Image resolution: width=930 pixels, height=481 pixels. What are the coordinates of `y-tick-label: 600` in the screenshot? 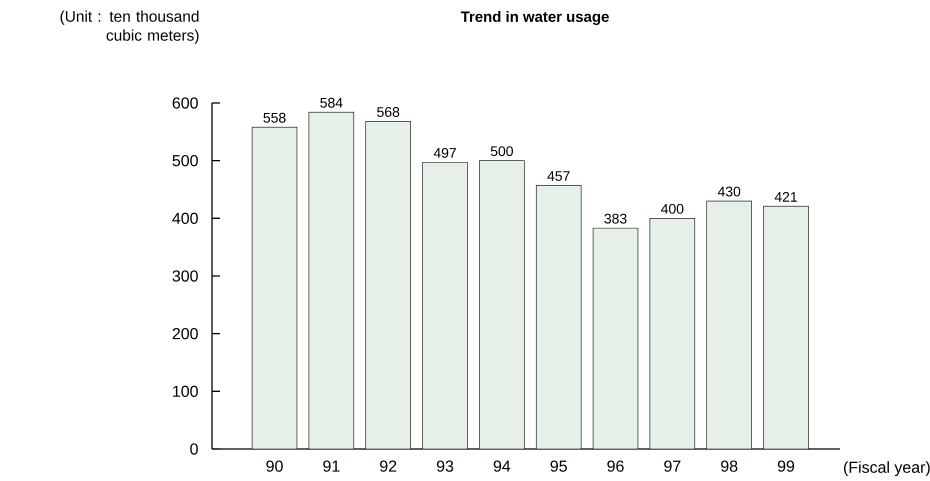 It's located at (185, 103).